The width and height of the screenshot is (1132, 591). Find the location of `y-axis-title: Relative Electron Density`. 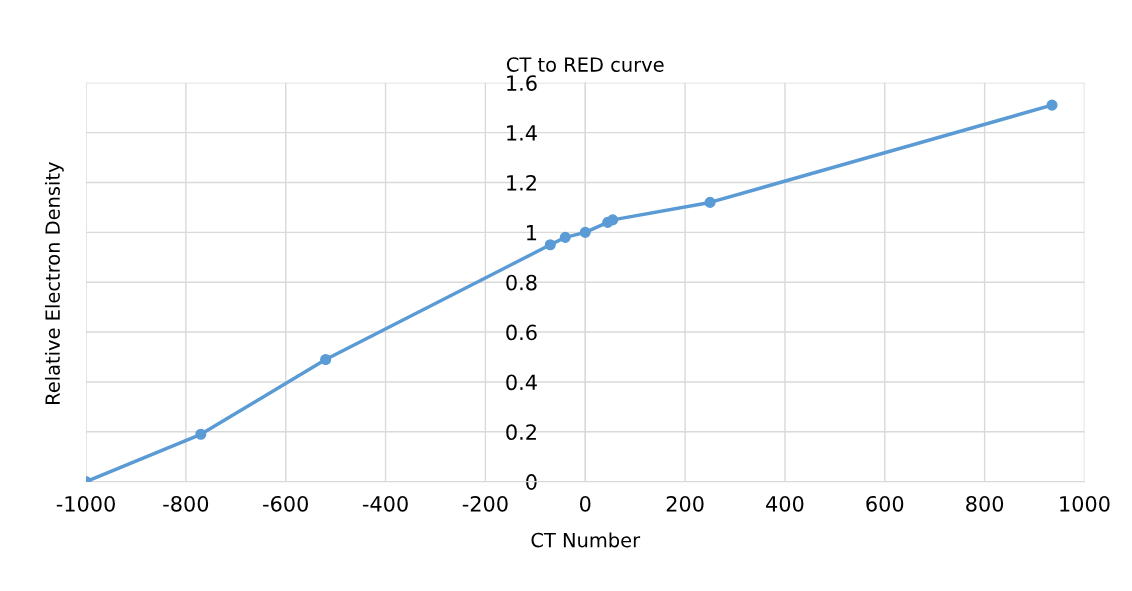

y-axis-title: Relative Electron Density is located at coordinates (54, 283).